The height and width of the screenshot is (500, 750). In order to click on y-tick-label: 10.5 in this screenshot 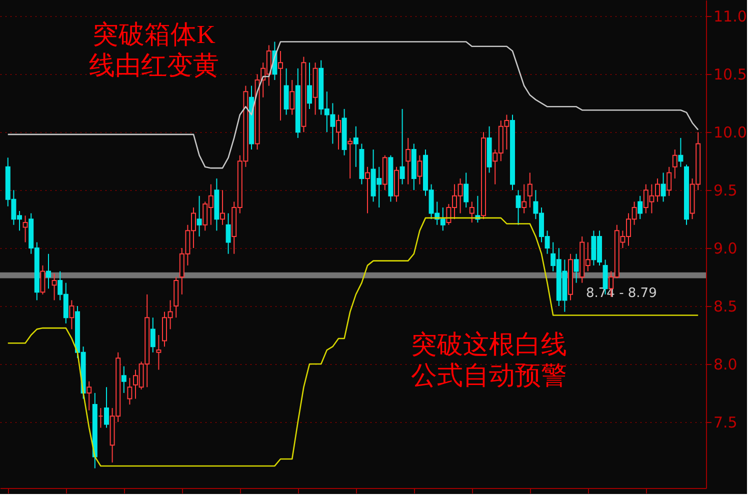, I will do `click(730, 75)`.